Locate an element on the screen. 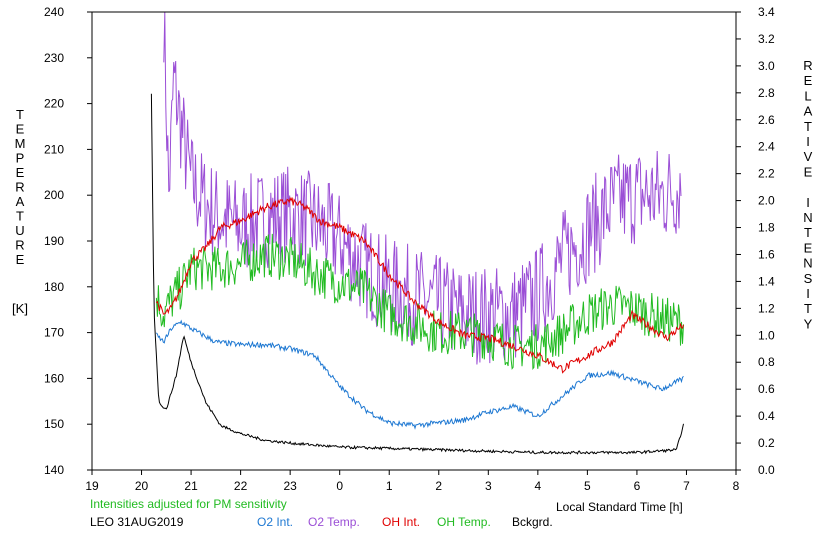 The width and height of the screenshot is (828, 535). x-tick-label: 8 is located at coordinates (736, 486).